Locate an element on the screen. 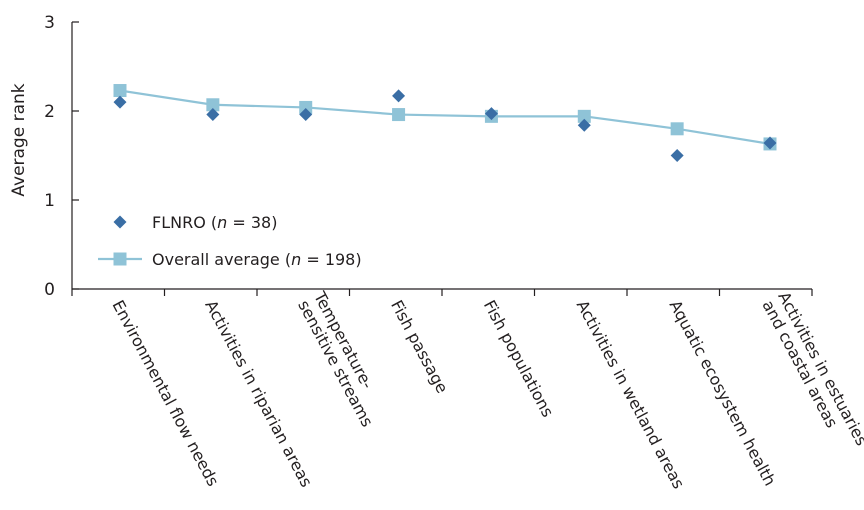 The height and width of the screenshot is (510, 864). x-category-label-line: Fish passage is located at coordinates (419, 346).